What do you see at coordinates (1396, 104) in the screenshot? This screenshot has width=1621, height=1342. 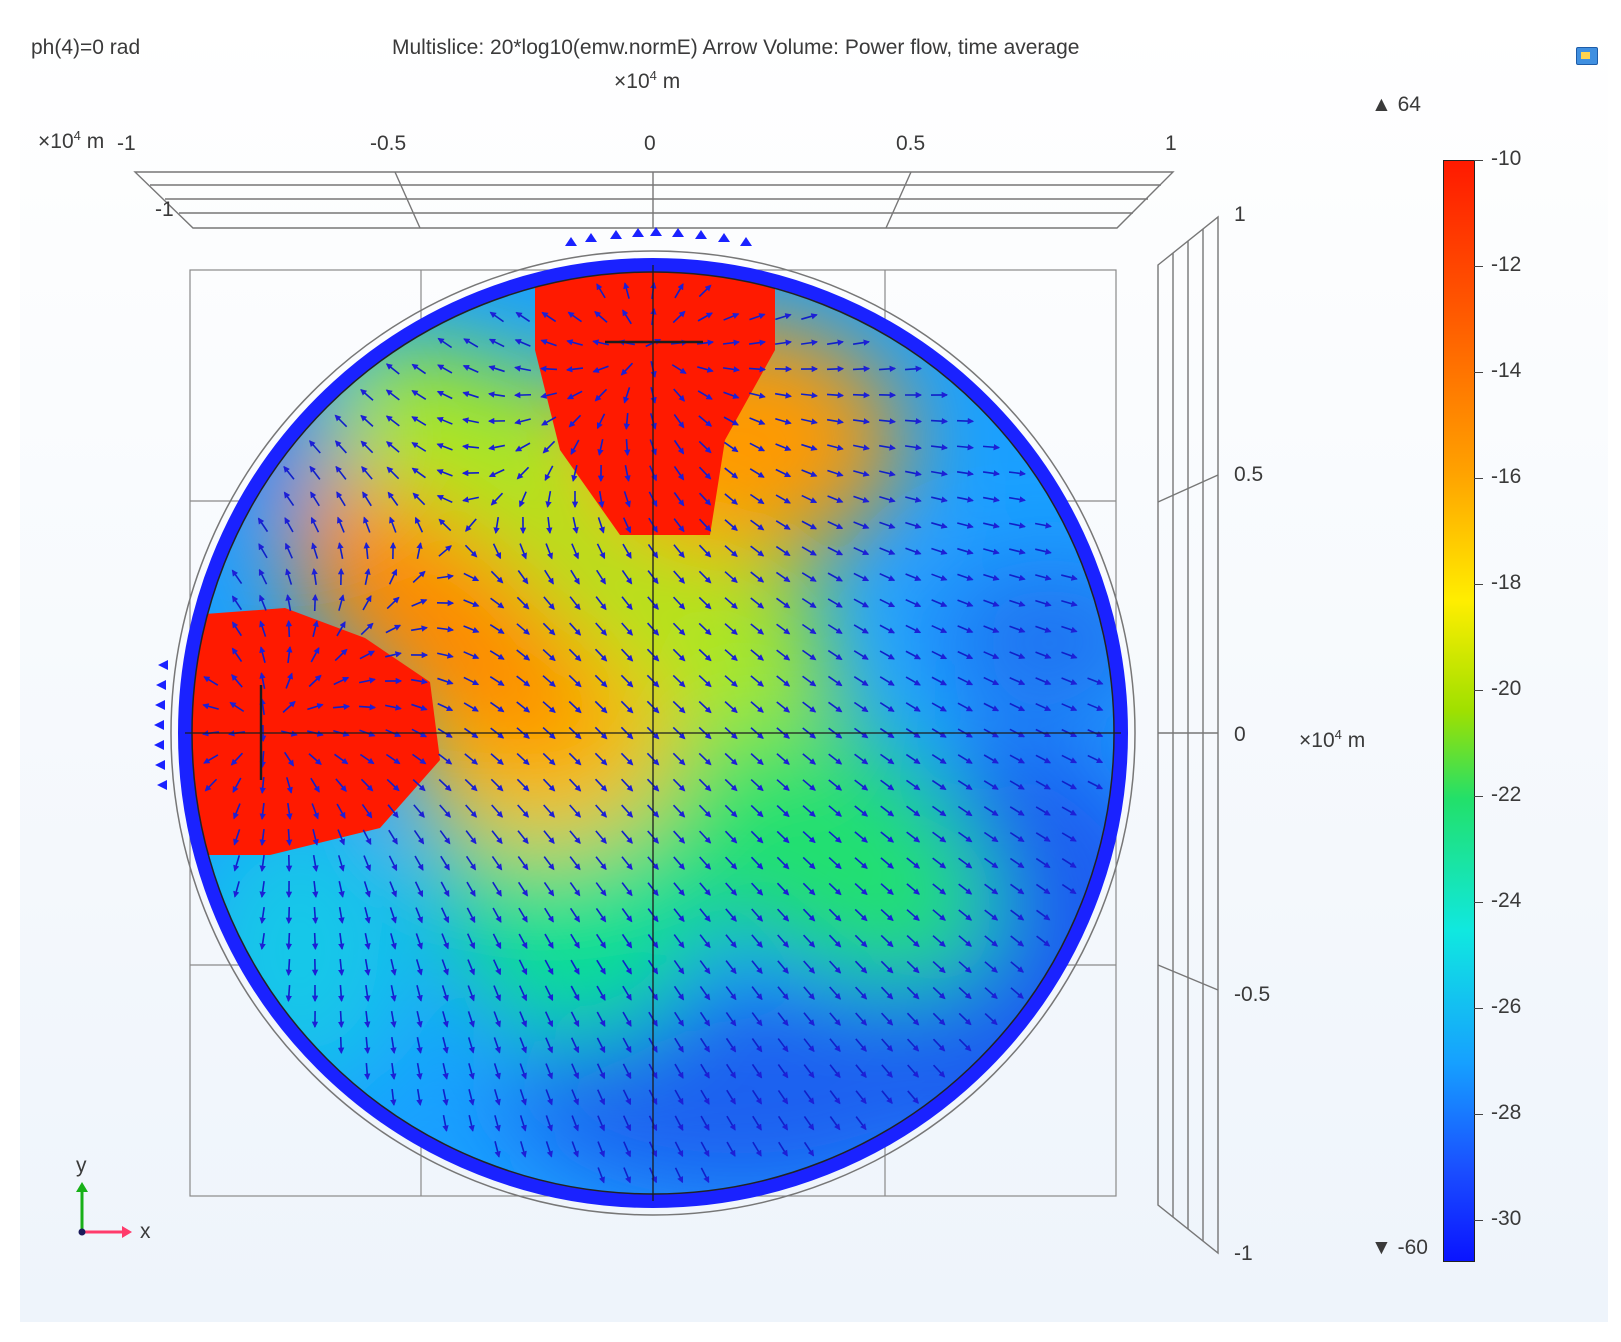 I see `colorbar-max-label: ▲ 64` at bounding box center [1396, 104].